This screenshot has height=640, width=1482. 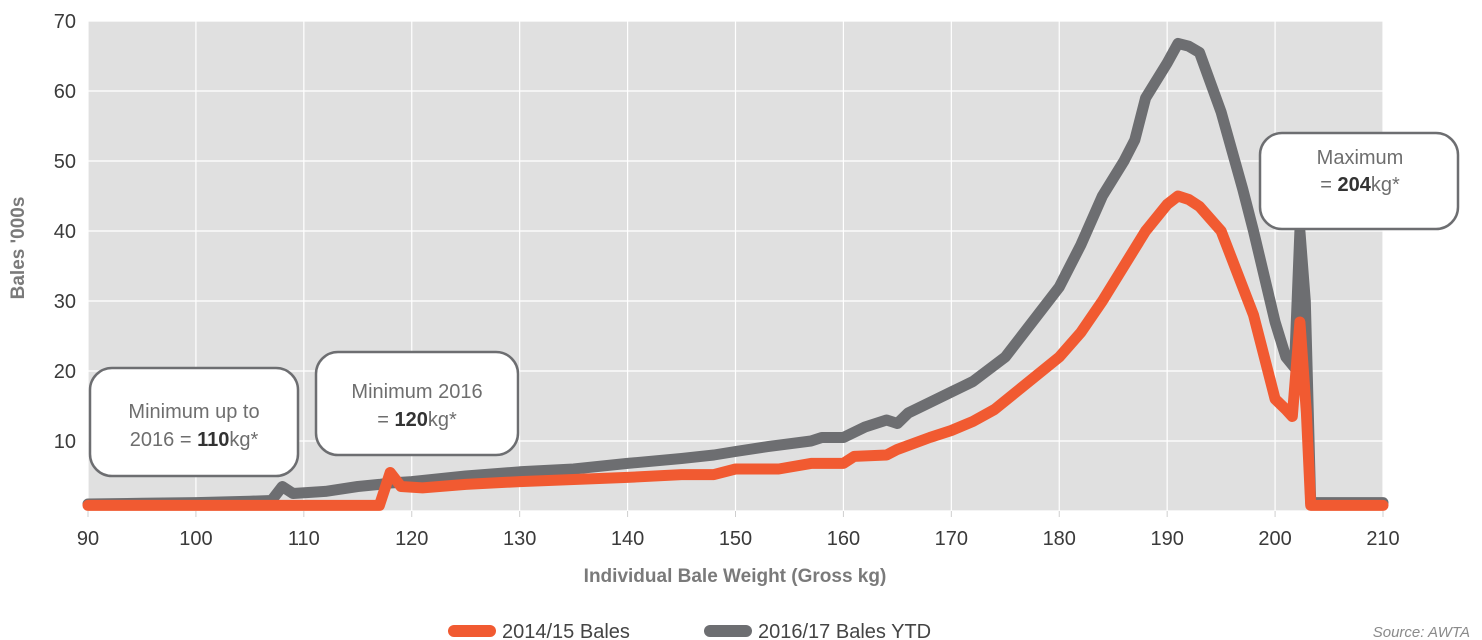 What do you see at coordinates (844, 630) in the screenshot?
I see `legend-label-2016-17: 2016/17 Bales YTD` at bounding box center [844, 630].